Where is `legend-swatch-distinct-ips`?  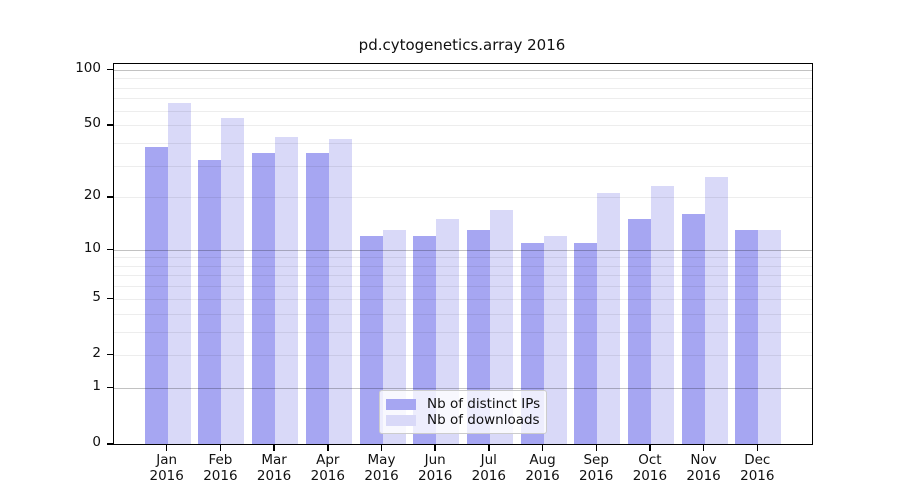
legend-swatch-distinct-ips is located at coordinates (401, 404).